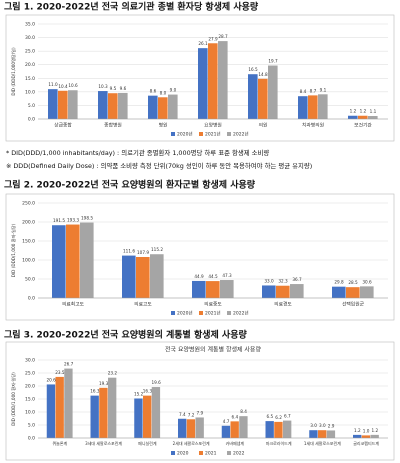  What do you see at coordinates (213, 350) in the screenshot?
I see `chart-title: 전국 요양병원의 계통별 항생제 사용량` at bounding box center [213, 350].